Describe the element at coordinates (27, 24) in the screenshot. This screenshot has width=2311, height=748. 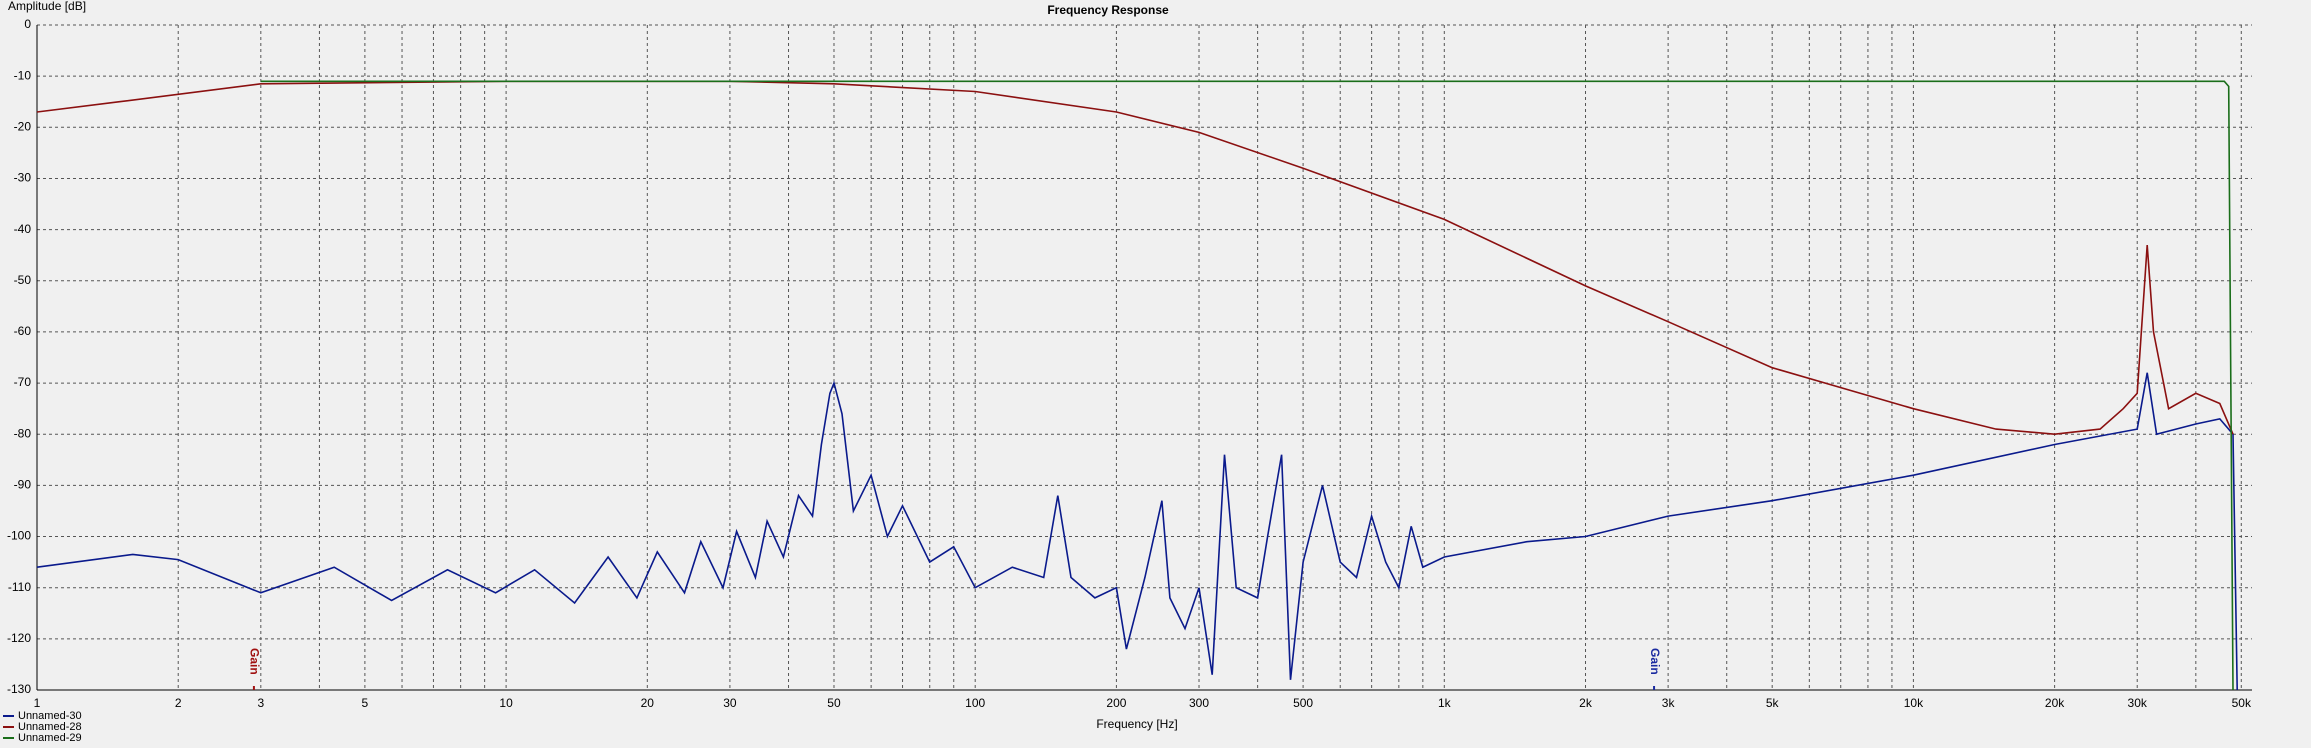
I see `y-tick-label: 0` at that location.